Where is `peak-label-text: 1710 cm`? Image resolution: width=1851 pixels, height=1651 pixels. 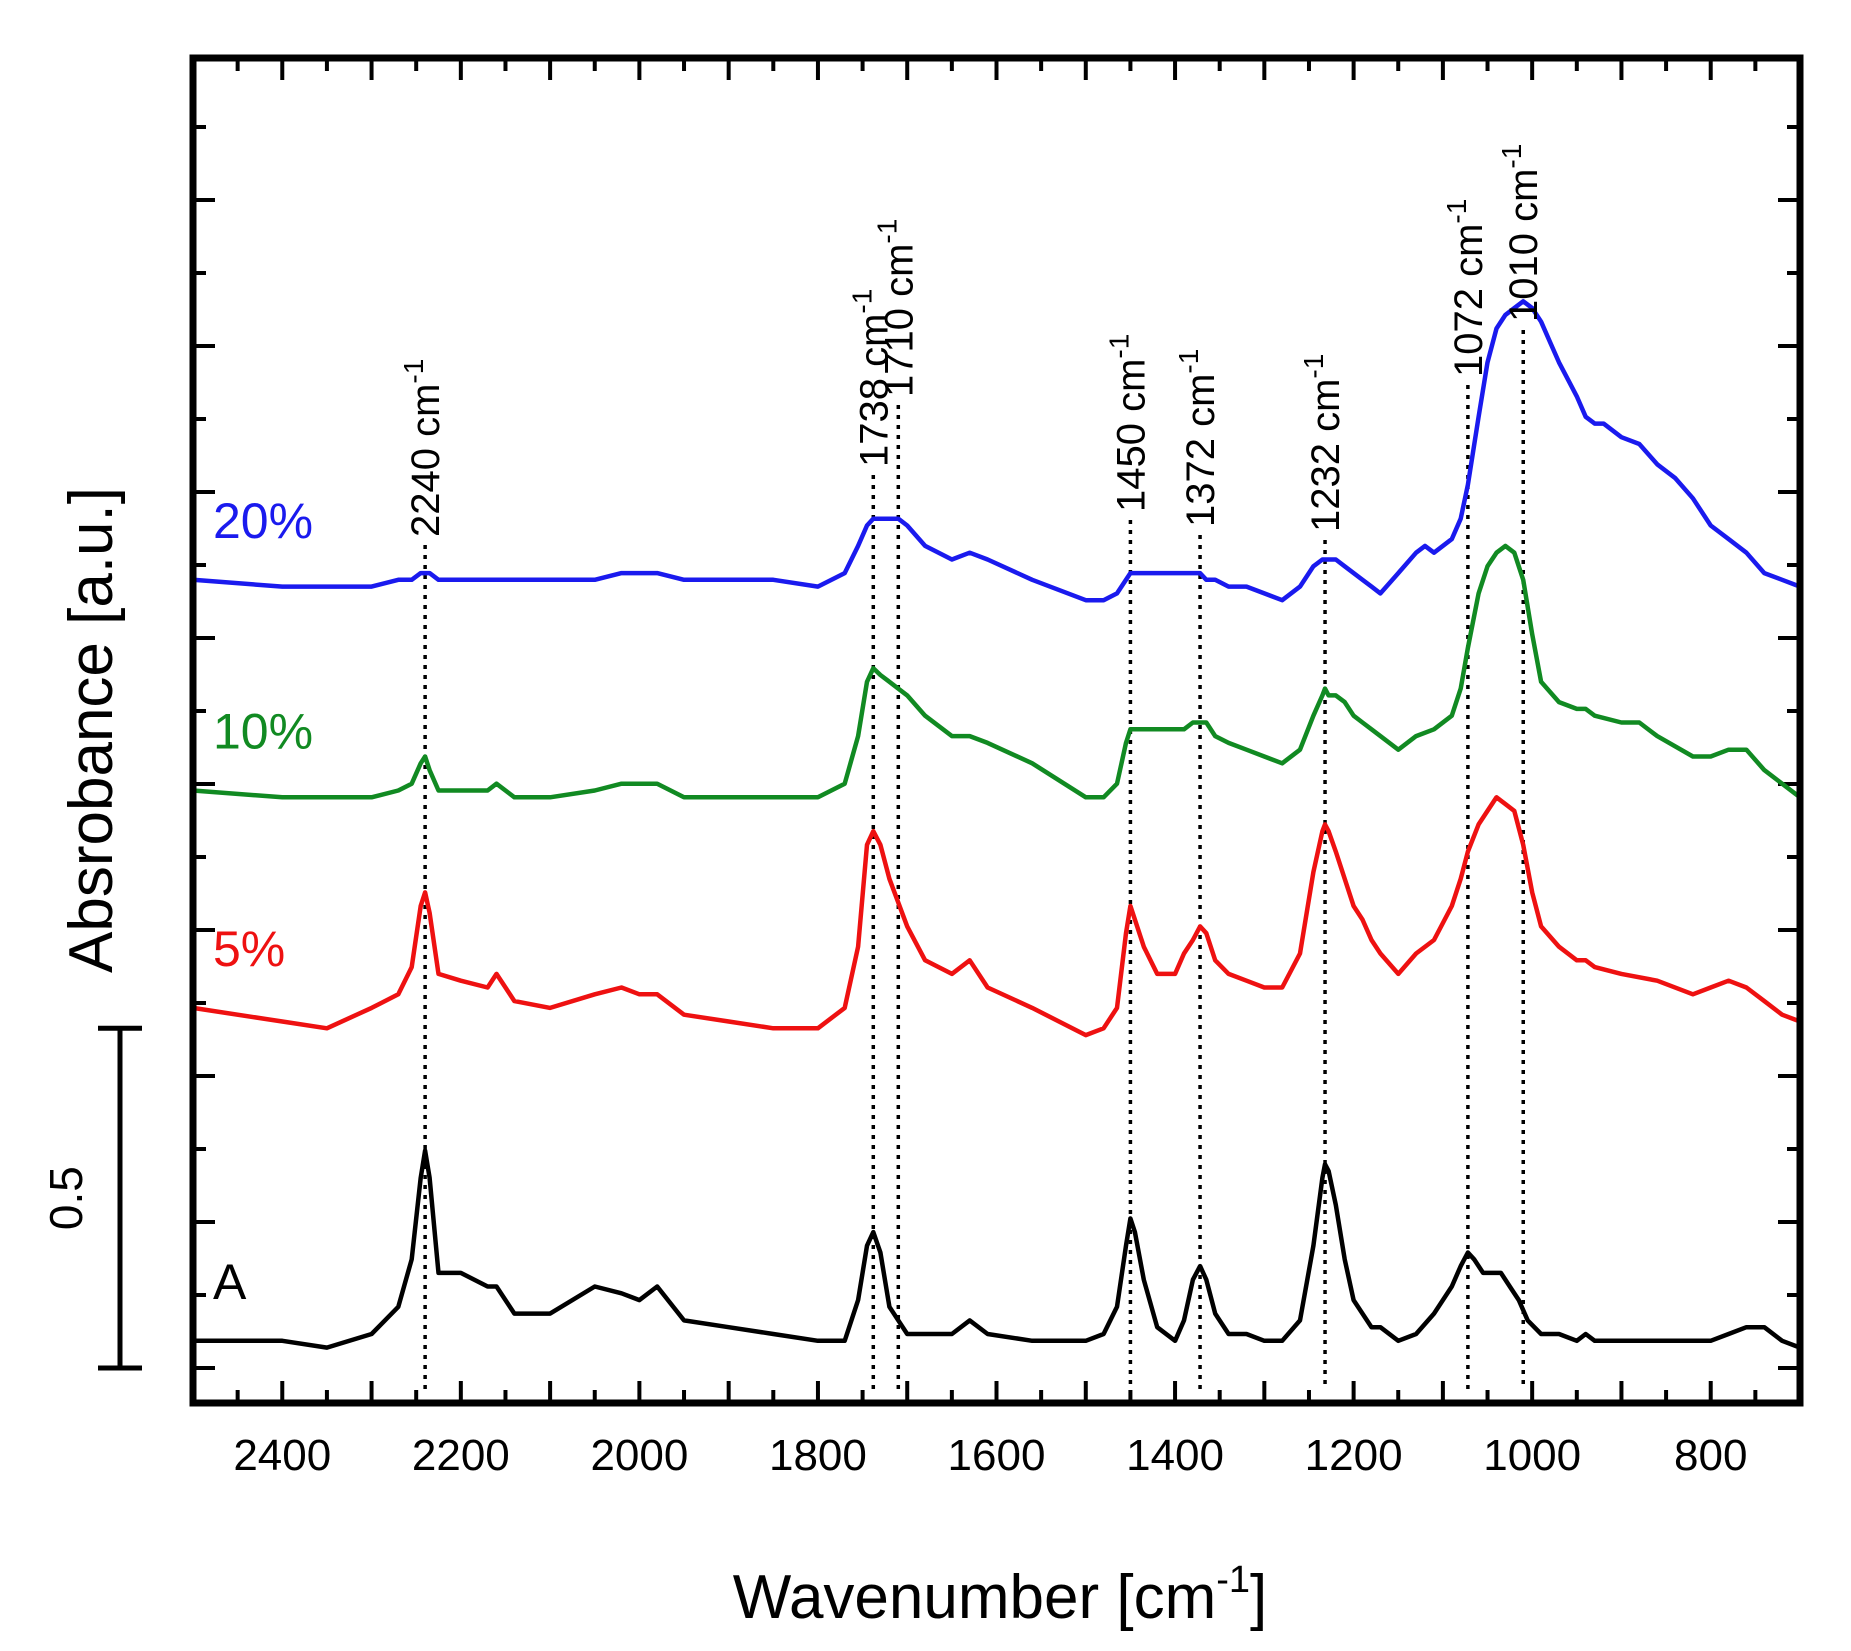
peak-label-text: 1710 cm is located at coordinates (899, 320).